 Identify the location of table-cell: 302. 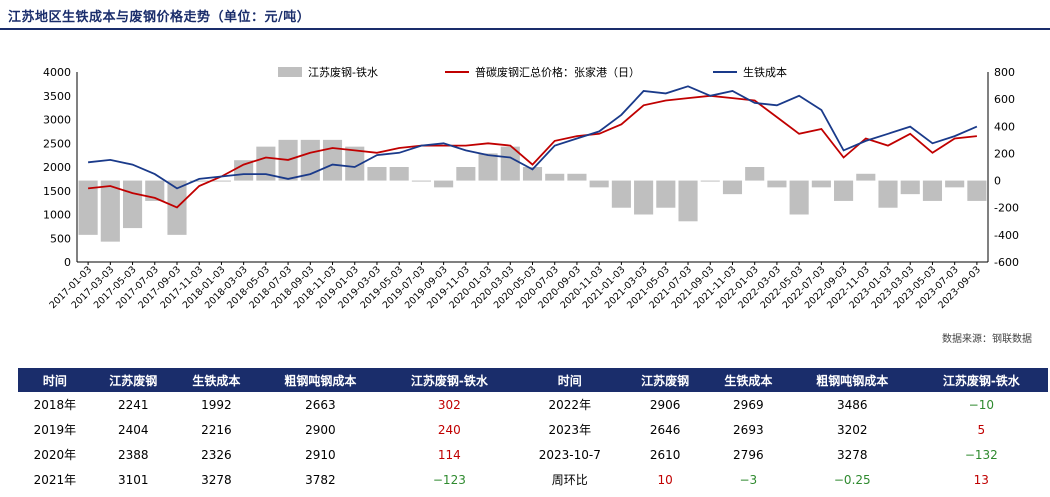
(449, 404).